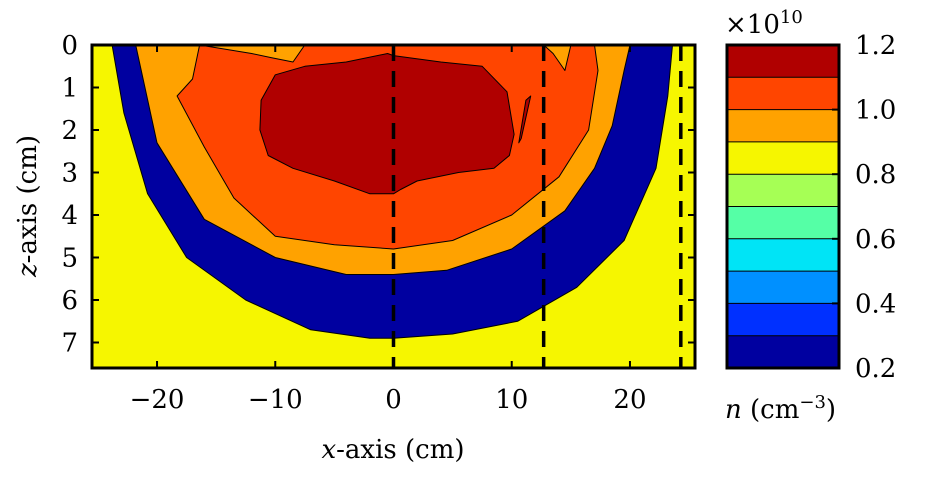 The image size is (944, 477). Describe the element at coordinates (764, 23) in the screenshot. I see `colorbar-multiplier: ×10¹⁰` at that location.